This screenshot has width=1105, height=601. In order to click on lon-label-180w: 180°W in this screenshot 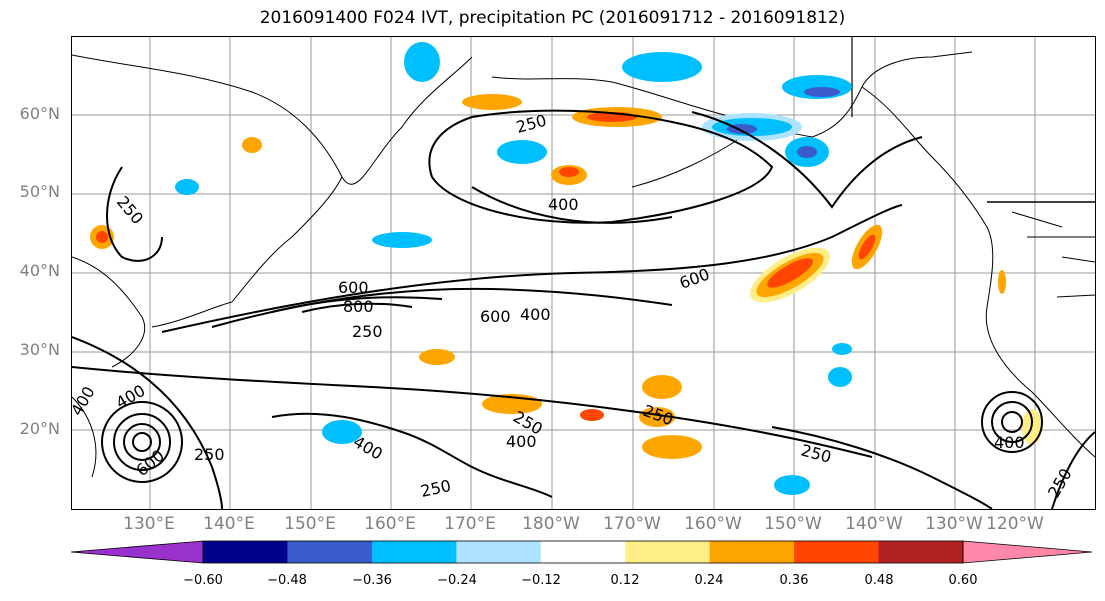, I will do `click(551, 524)`.